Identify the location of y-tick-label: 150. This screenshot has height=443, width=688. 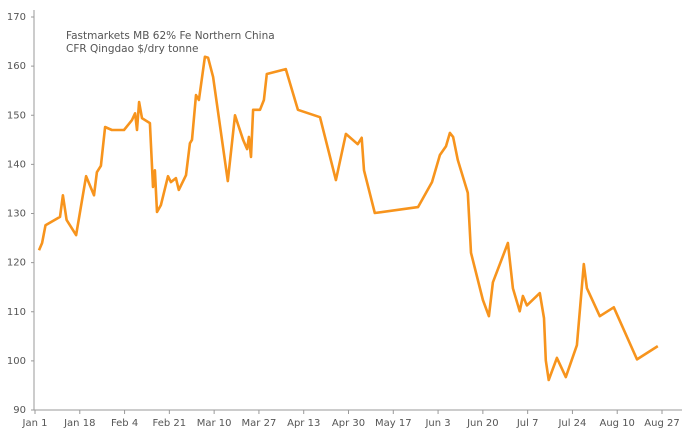
(16, 115).